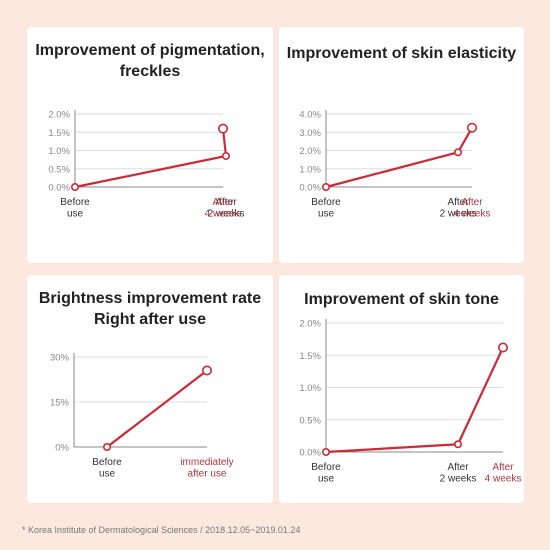 The width and height of the screenshot is (550, 550). Describe the element at coordinates (150, 61) in the screenshot. I see `chart-title: Improvement of pigmentation, freckles` at that location.